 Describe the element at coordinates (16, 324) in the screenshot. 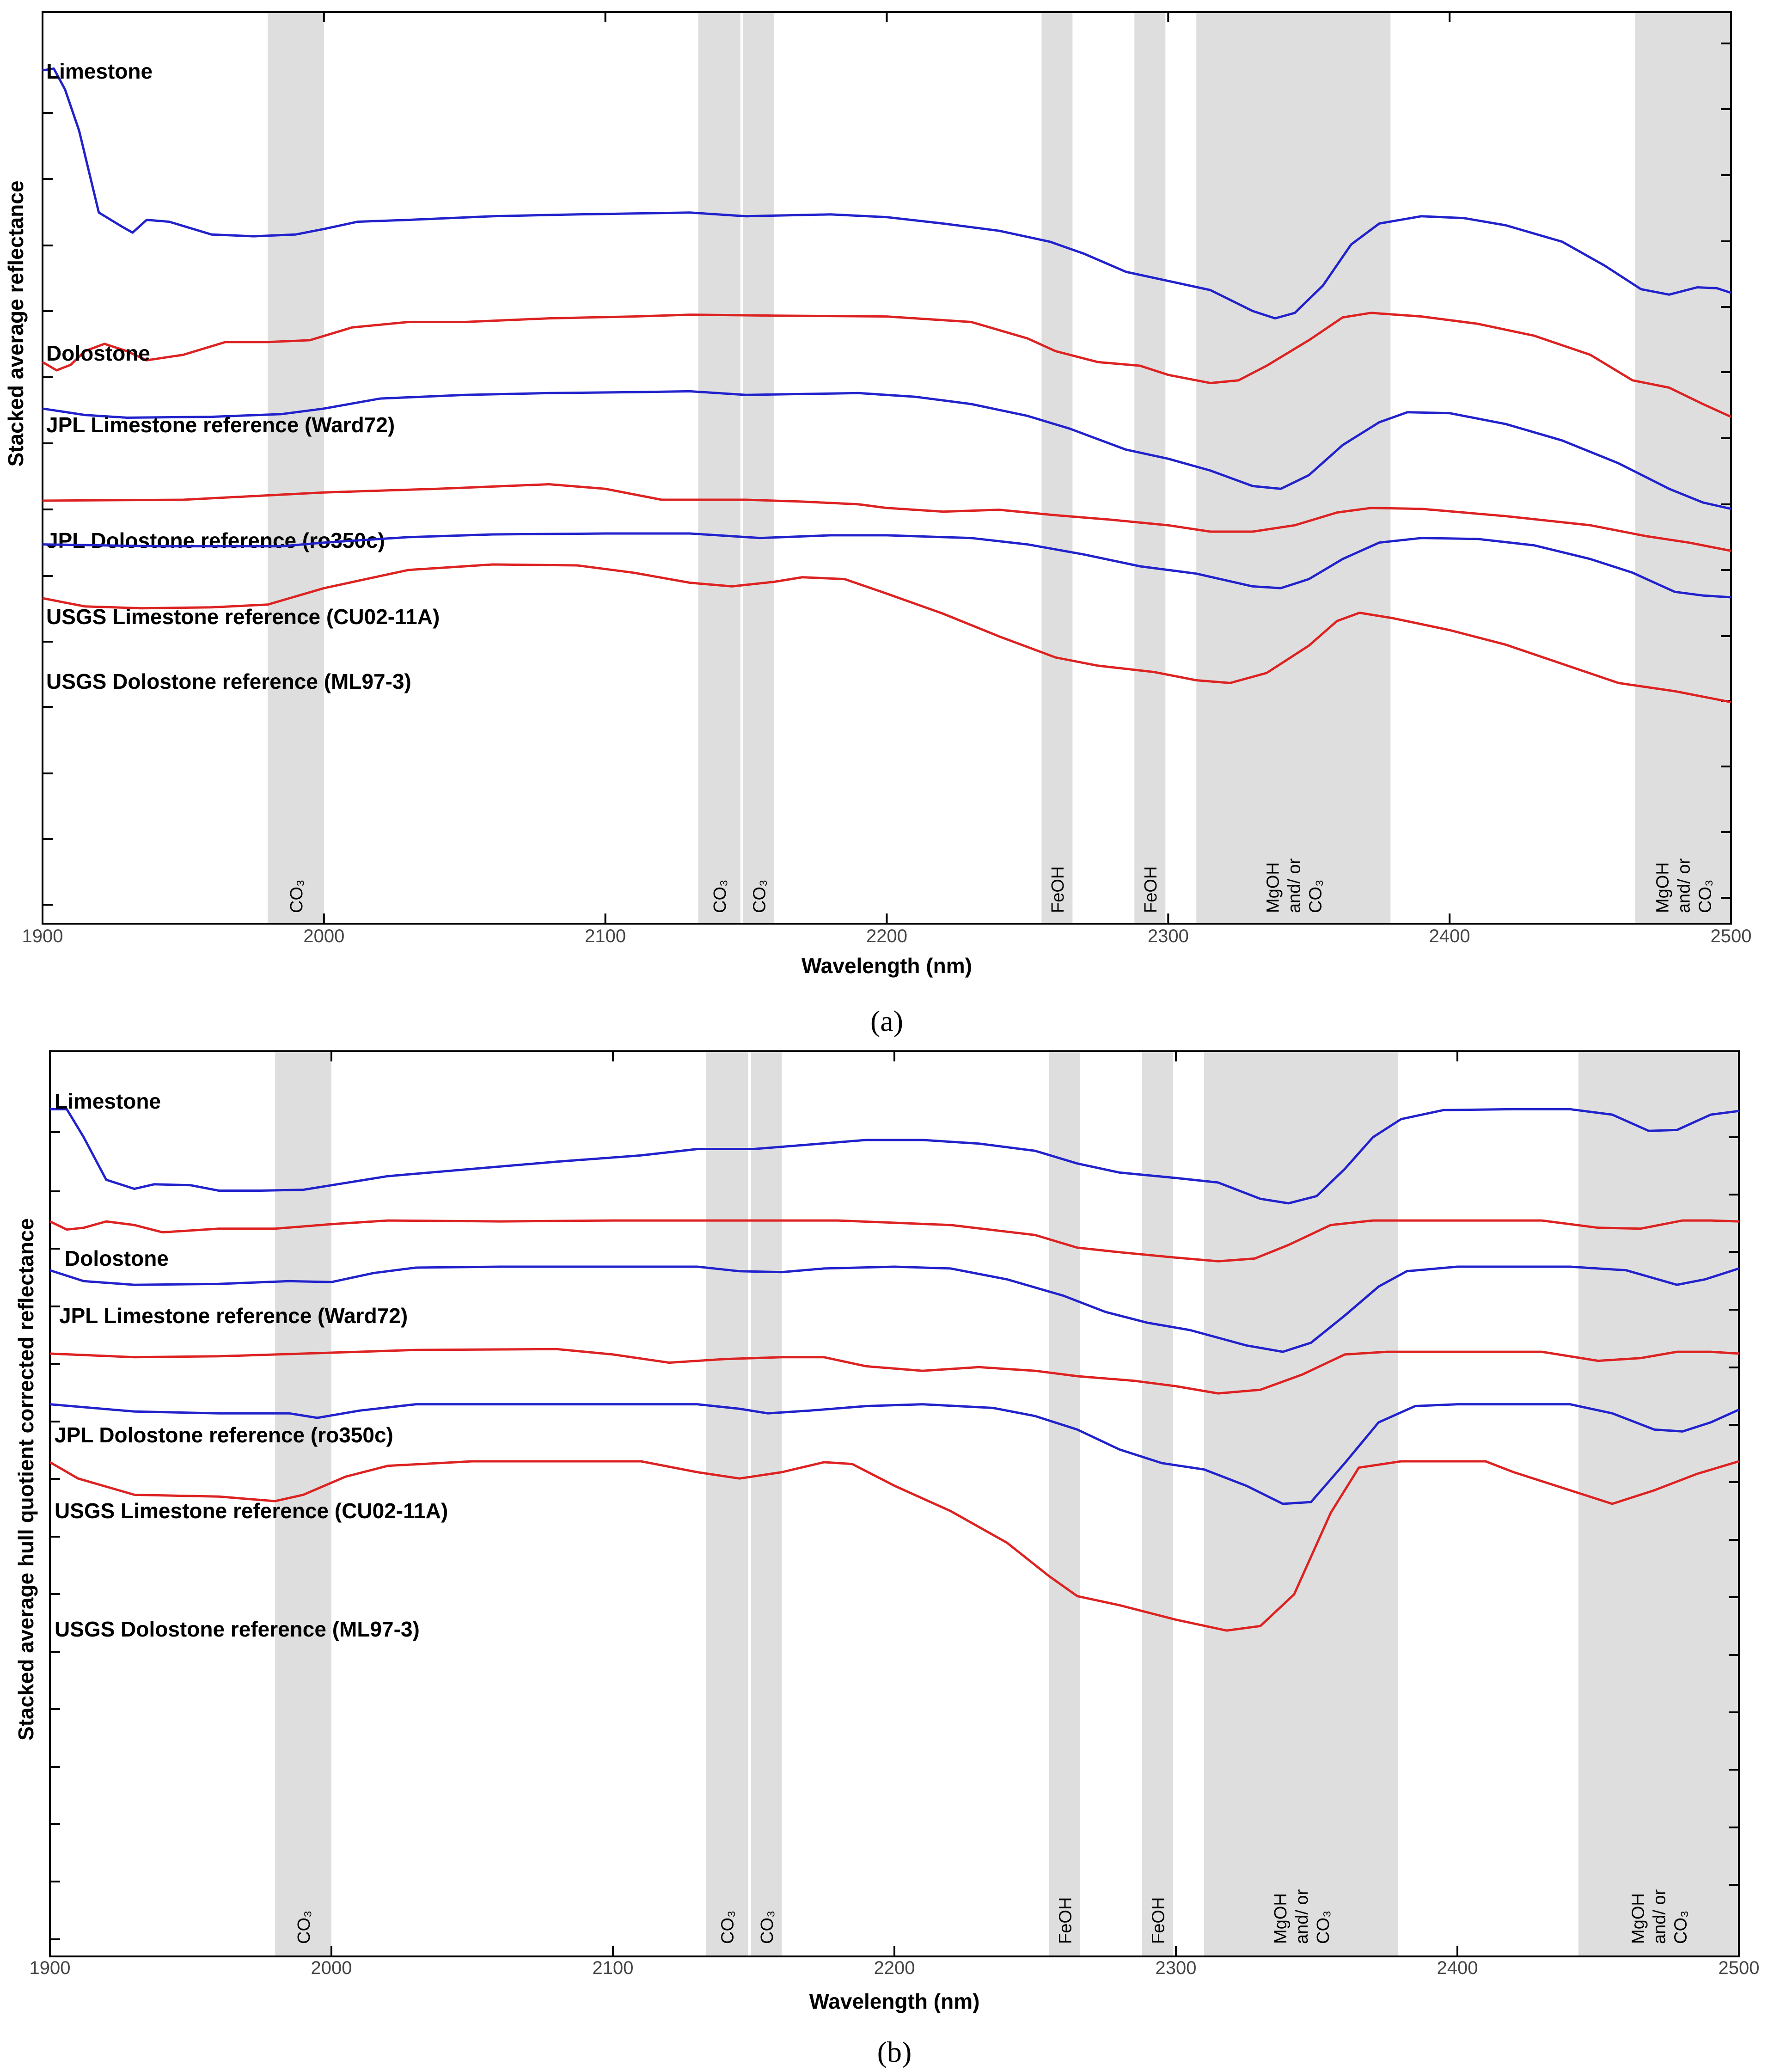

I see `y-axis-title: Stacked average reflectance` at that location.